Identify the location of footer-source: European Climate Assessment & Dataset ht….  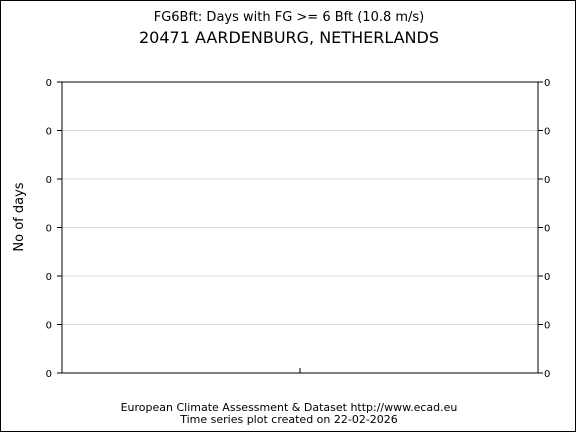
(289, 407).